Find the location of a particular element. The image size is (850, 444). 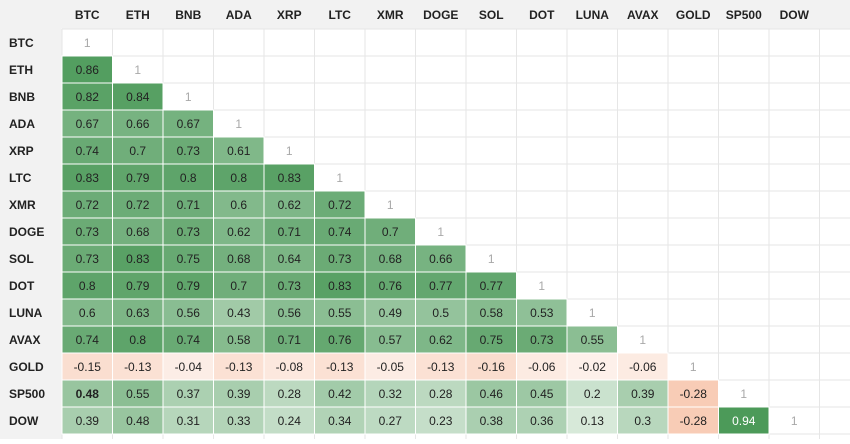

cell-label-ltc-bnb: 0.8 is located at coordinates (188, 178).